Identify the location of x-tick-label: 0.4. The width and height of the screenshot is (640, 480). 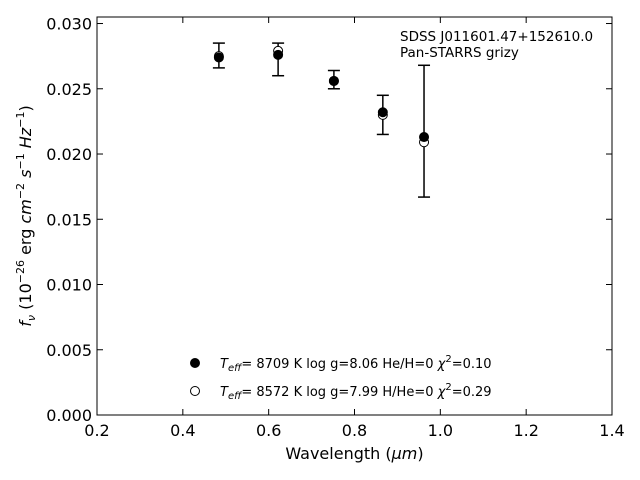
(182, 430).